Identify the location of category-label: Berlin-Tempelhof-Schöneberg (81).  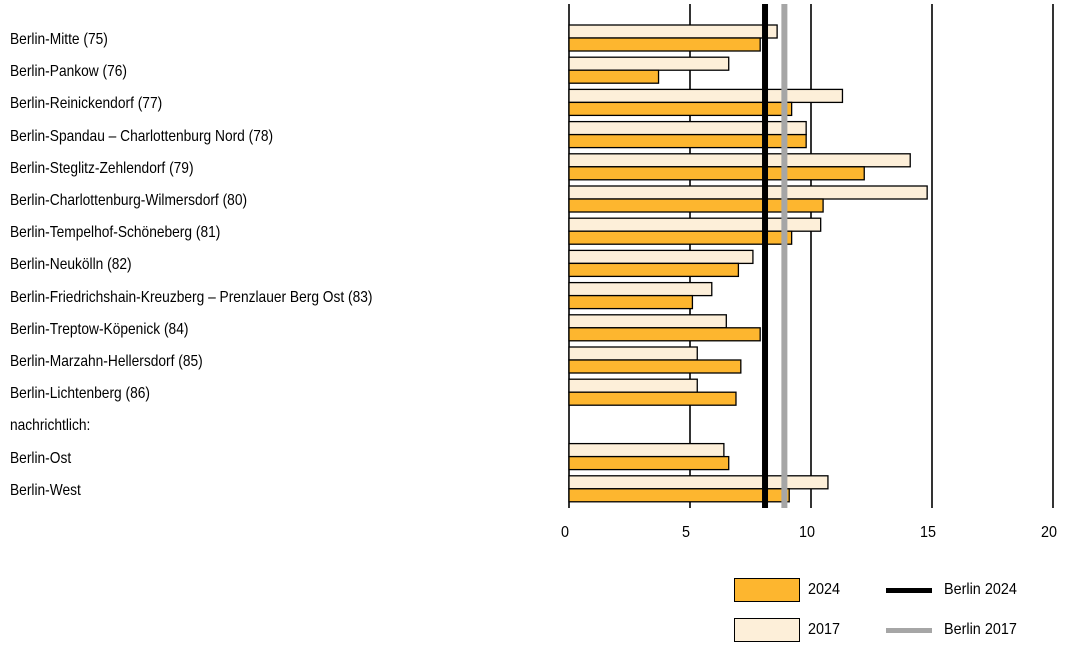
(115, 233).